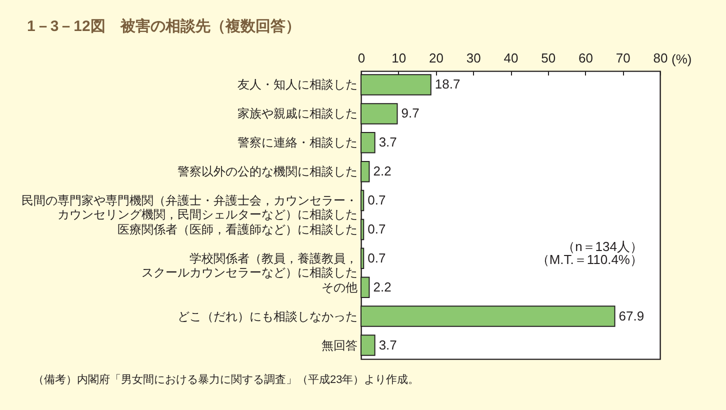 This screenshot has height=410, width=726. Describe the element at coordinates (268, 316) in the screenshot. I see `y-tick-label: どこ（だれ）にも相談しなかった` at that location.